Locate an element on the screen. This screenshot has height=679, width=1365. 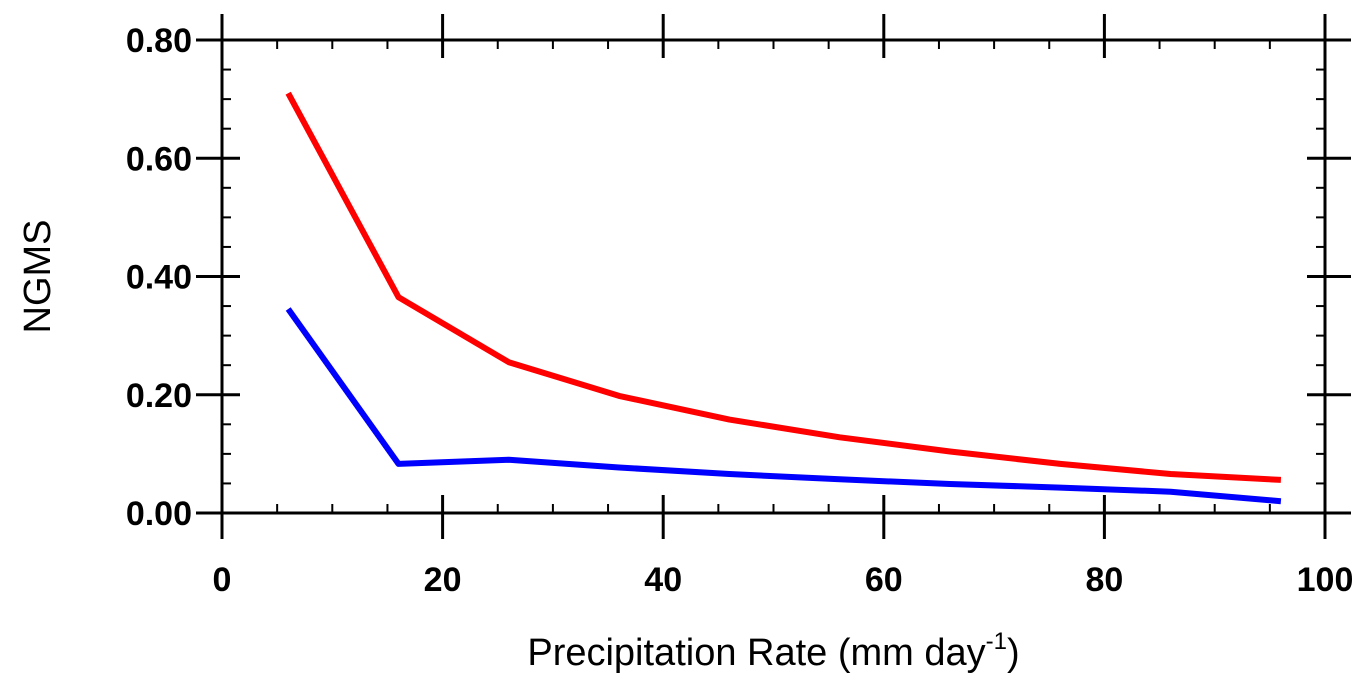
x-tick-label: 100 is located at coordinates (1325, 580).